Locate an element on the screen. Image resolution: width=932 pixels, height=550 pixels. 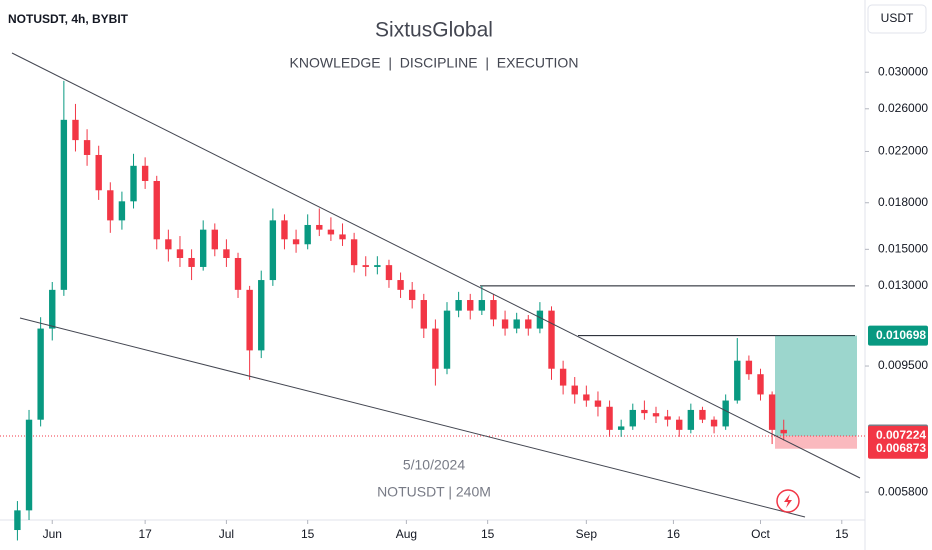
currency: USDT is located at coordinates (897, 18).